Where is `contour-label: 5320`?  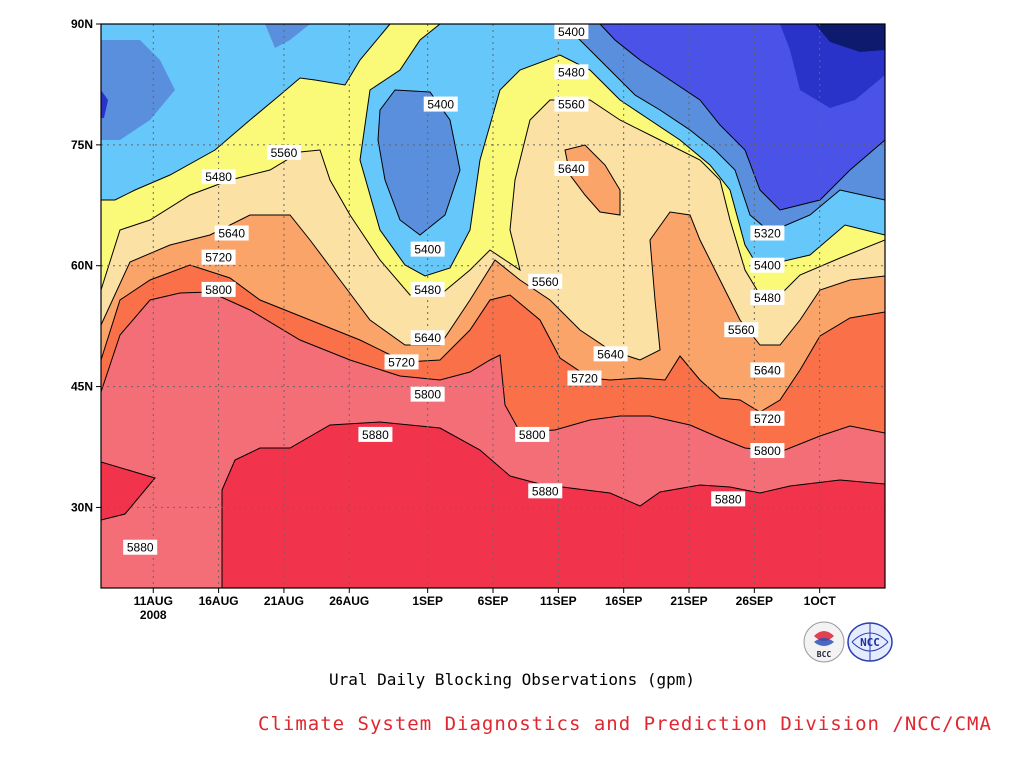
contour-label: 5320 is located at coordinates (767, 233).